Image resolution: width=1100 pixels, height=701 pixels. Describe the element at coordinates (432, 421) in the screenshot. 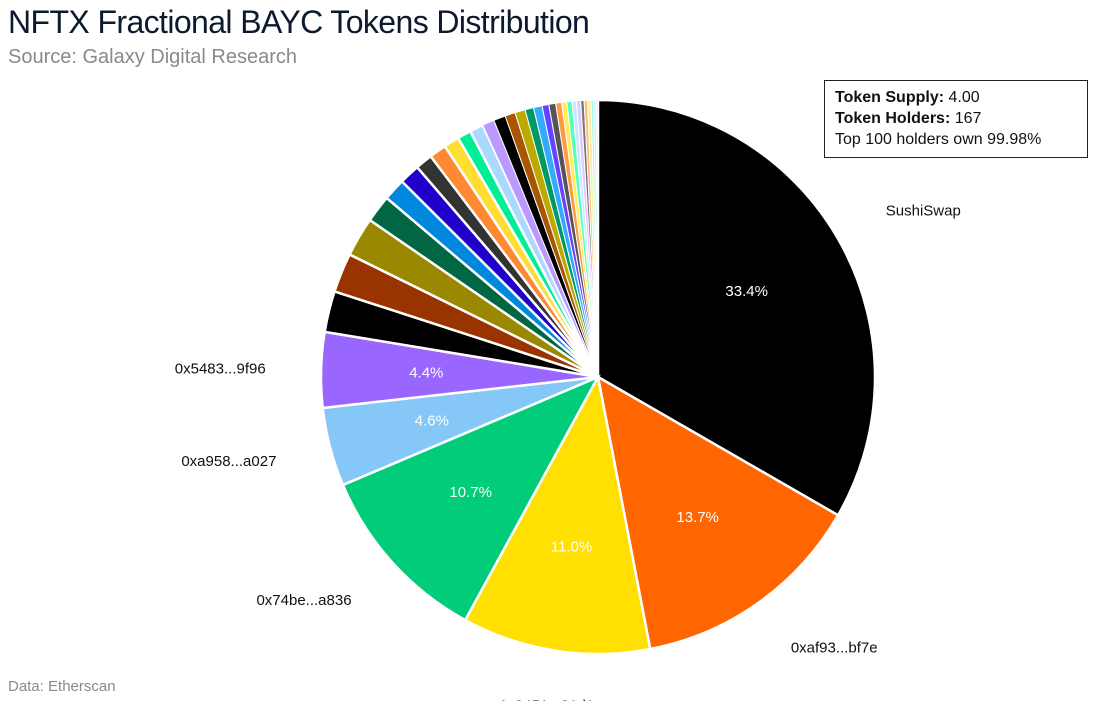

I see `slice-value-label-5: 4.6%` at that location.